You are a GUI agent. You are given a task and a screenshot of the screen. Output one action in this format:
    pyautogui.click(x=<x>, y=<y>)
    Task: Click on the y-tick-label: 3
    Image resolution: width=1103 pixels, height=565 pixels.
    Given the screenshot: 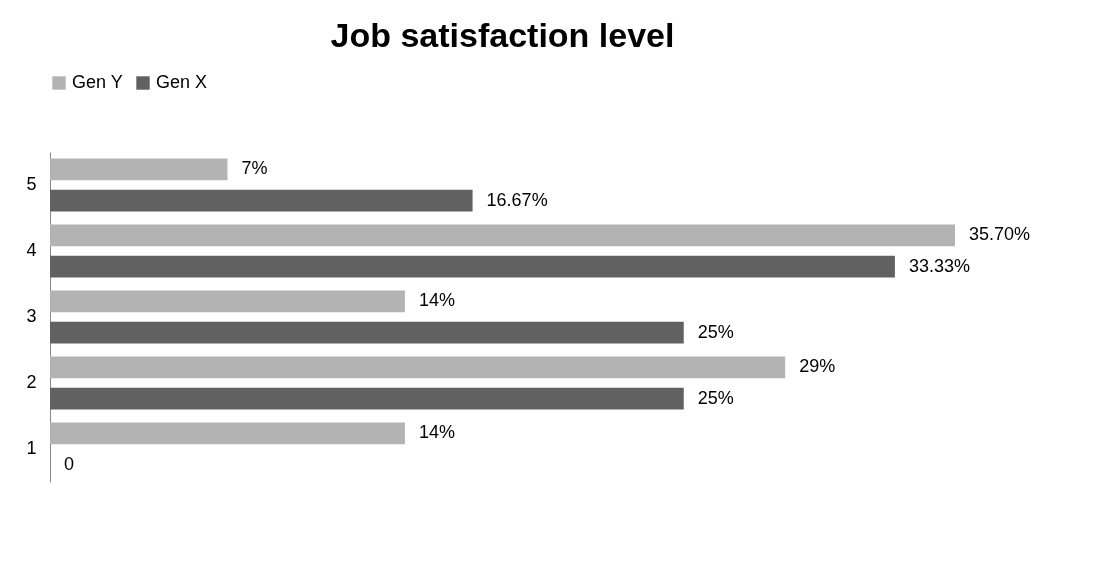 What is the action you would take?
    pyautogui.click(x=31, y=316)
    